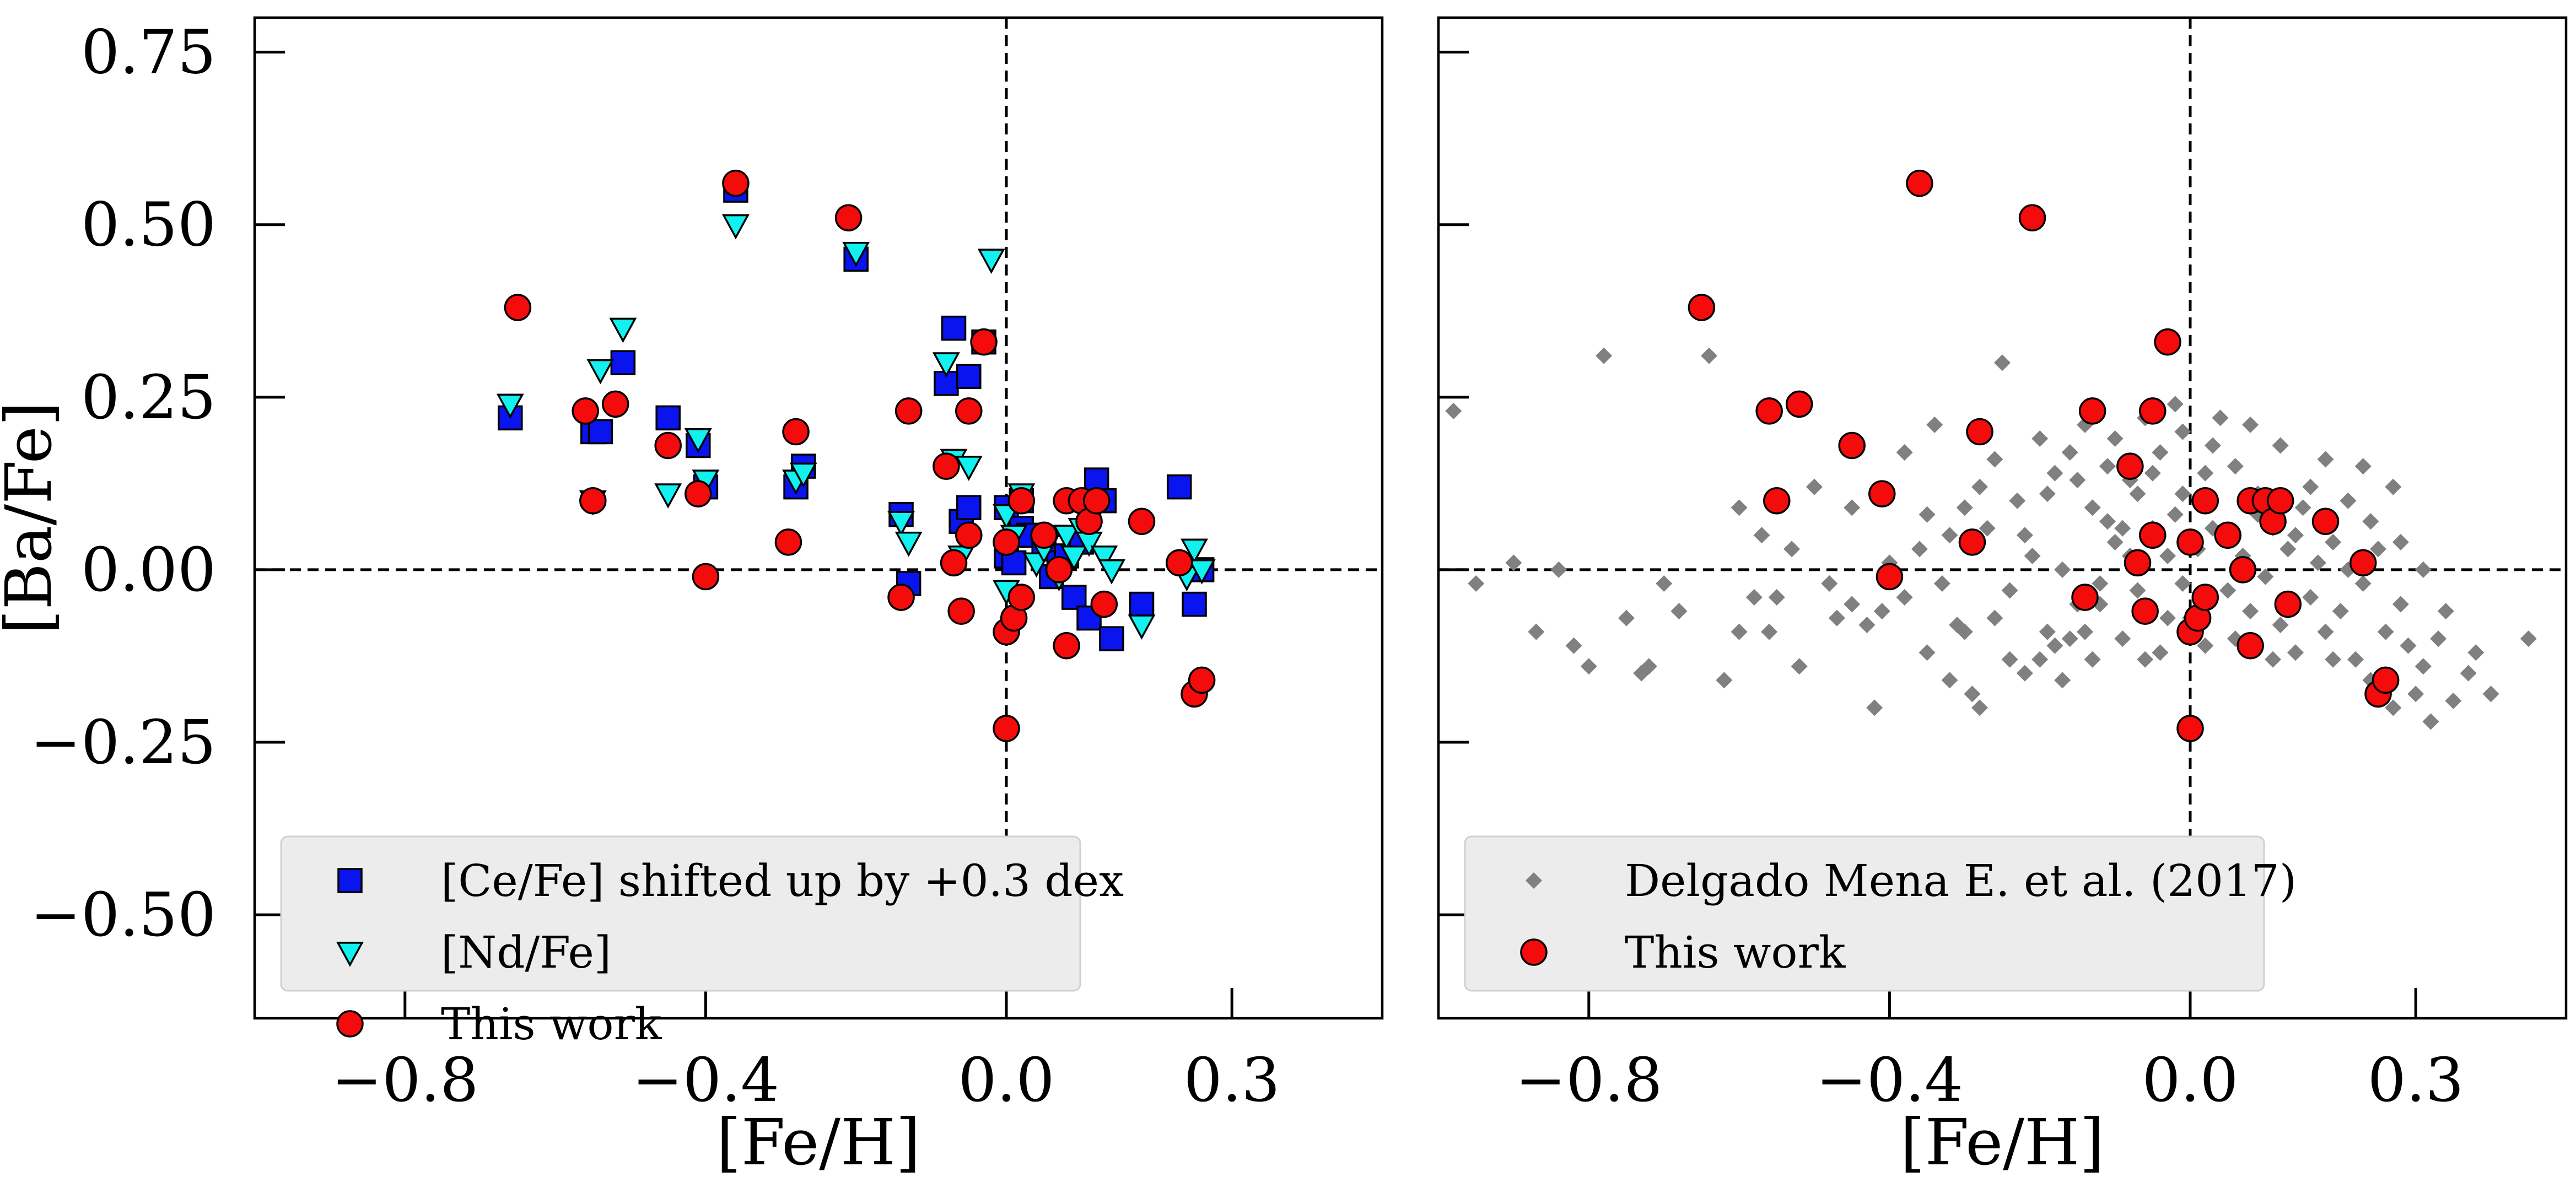 This screenshot has height=1177, width=2576. Describe the element at coordinates (149, 225) in the screenshot. I see `y-tick-label: 0.50` at that location.